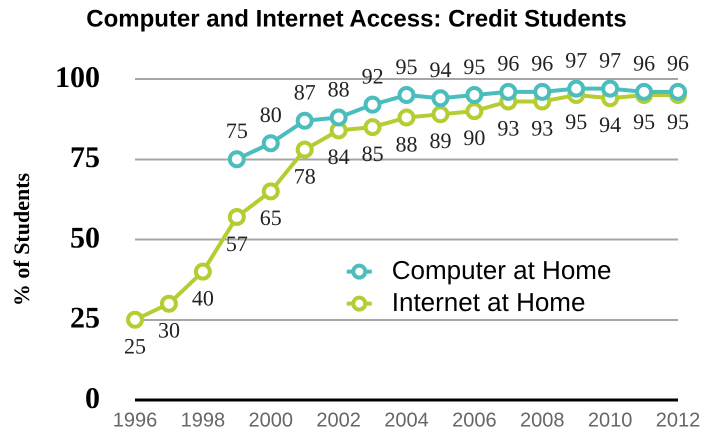  Describe the element at coordinates (542, 421) in the screenshot. I see `x-tick-label: 2008` at that location.